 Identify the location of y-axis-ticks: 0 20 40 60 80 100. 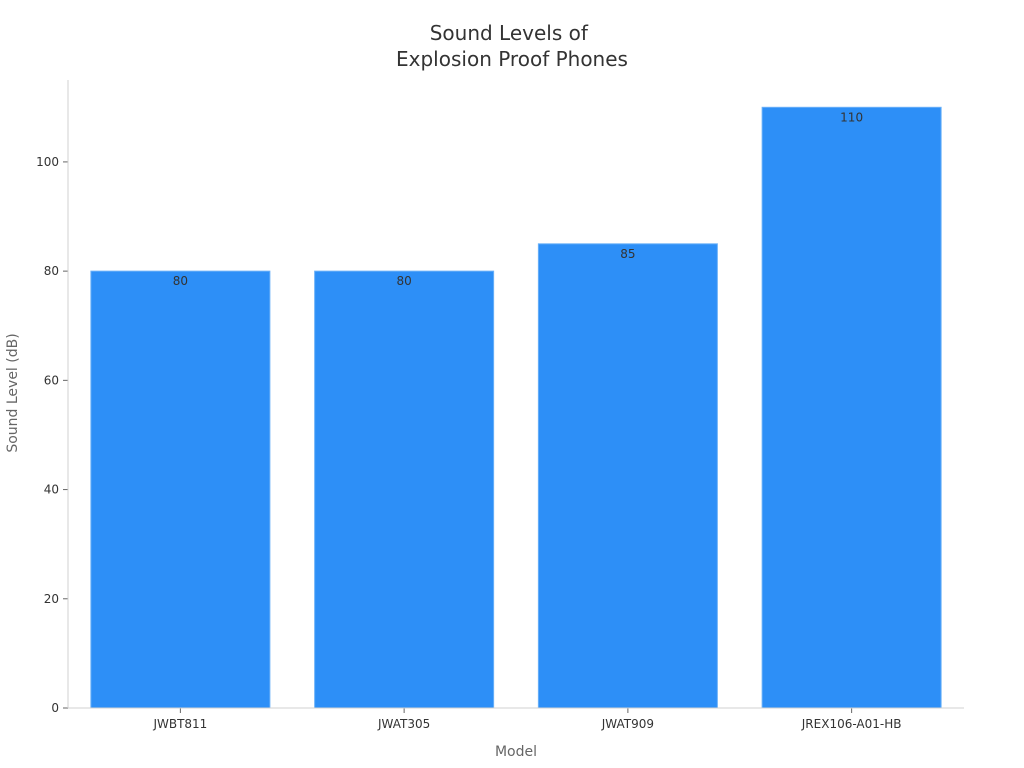
(52, 435).